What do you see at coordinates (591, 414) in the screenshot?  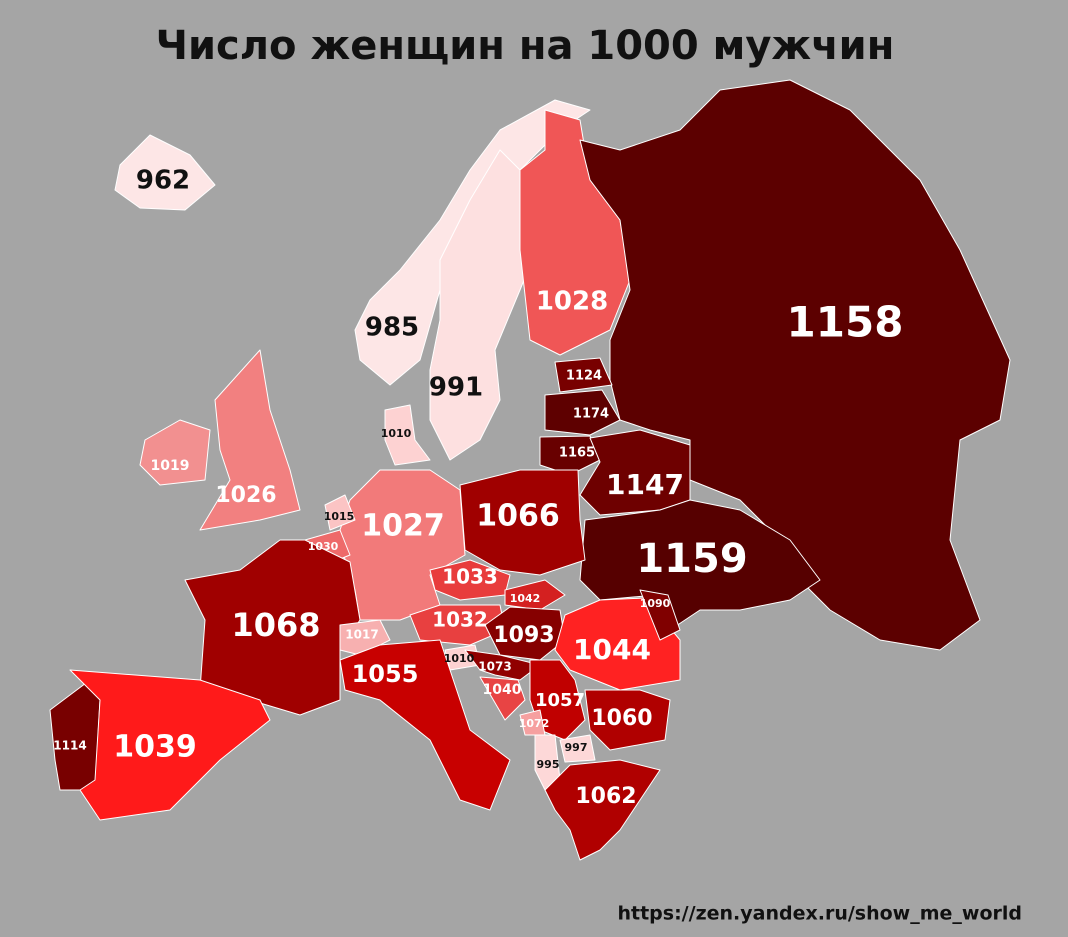 I see `region-value: 1174` at bounding box center [591, 414].